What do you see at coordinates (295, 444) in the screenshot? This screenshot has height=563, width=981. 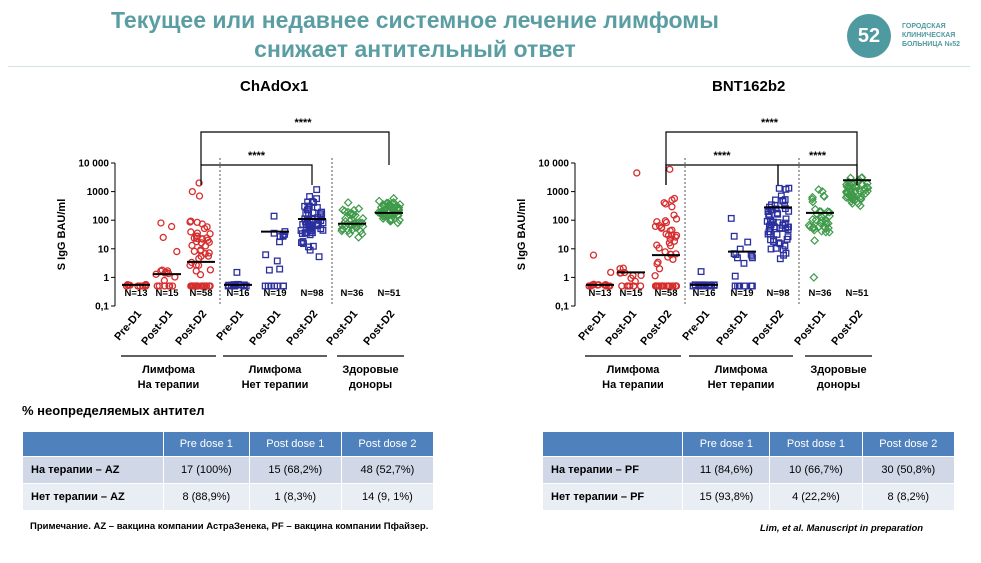 I see `table-header-cell: Post dose 1` at bounding box center [295, 444].